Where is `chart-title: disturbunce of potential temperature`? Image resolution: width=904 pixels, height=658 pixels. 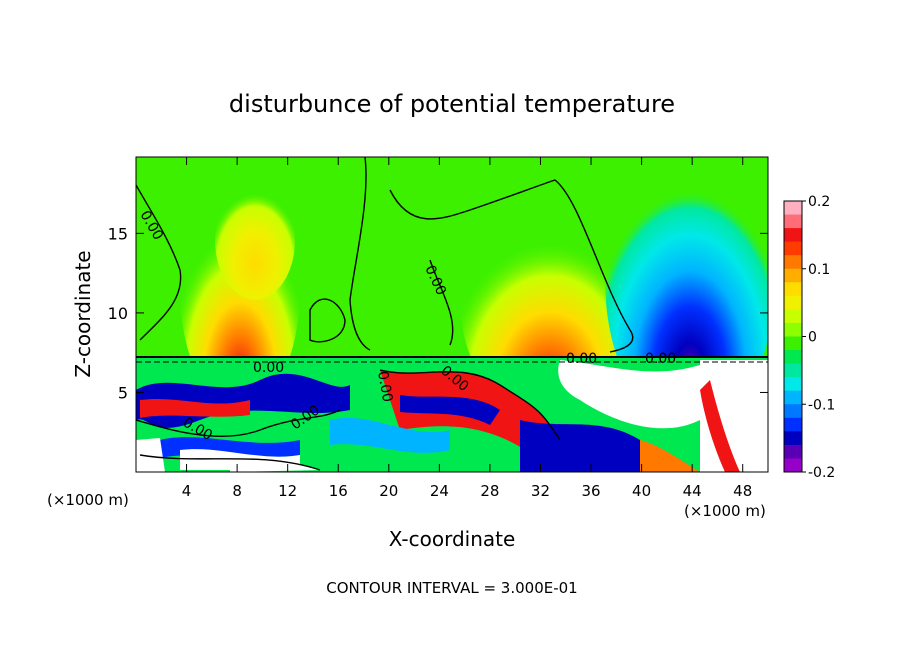
chart-title: disturbunce of potential temperature is located at coordinates (452, 104).